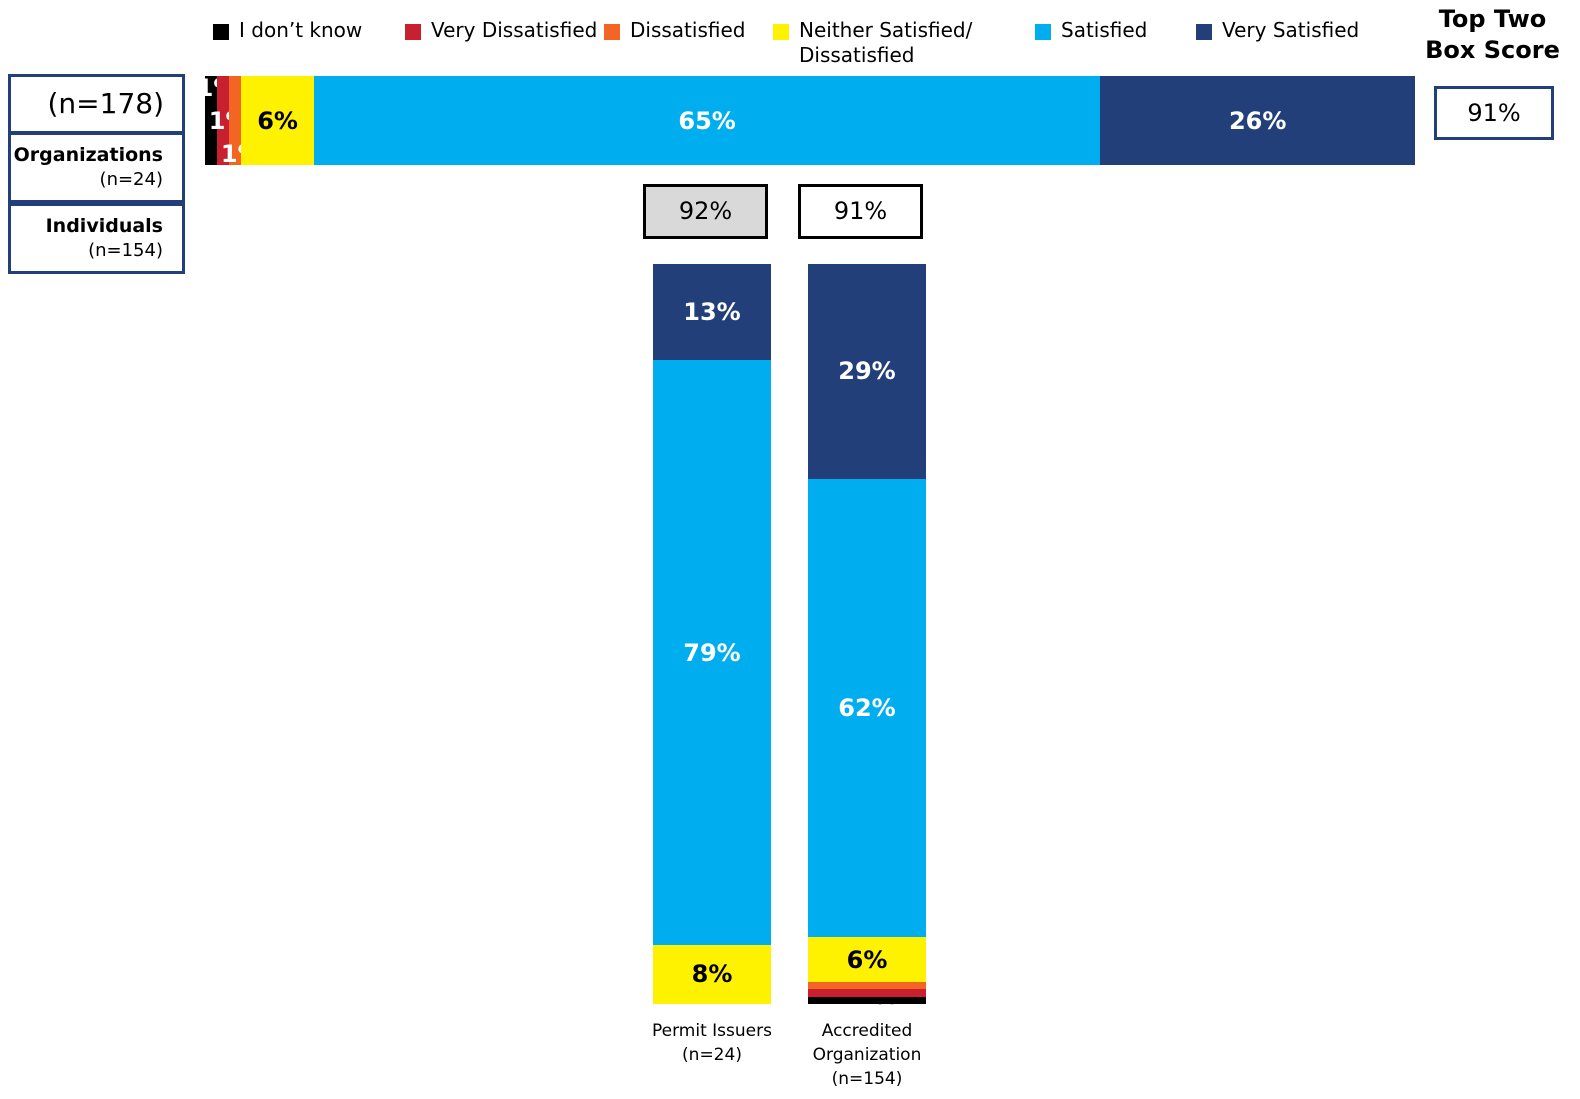  I want to click on side-n: (n=24), so click(131, 179).